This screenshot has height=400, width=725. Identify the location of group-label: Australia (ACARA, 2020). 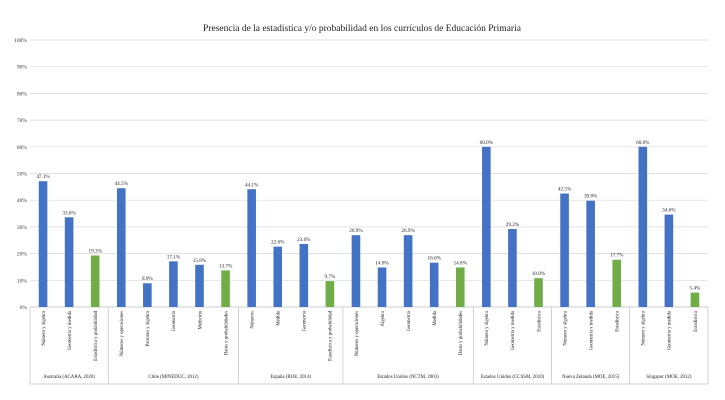
(69, 377).